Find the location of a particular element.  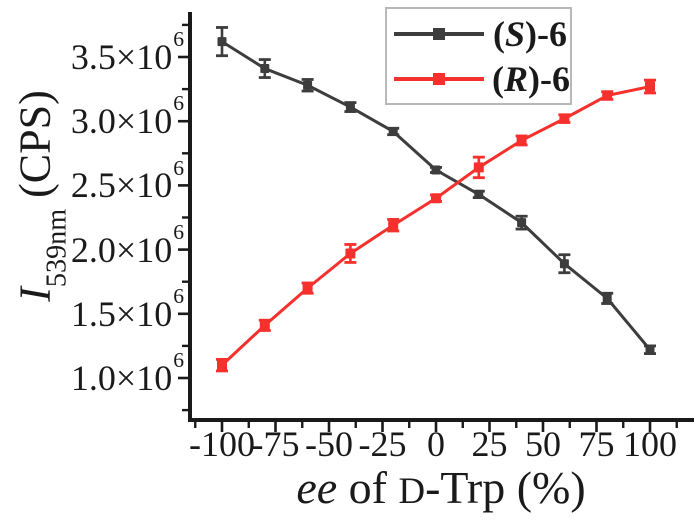

legend-label: (R)-6 is located at coordinates (531, 78).